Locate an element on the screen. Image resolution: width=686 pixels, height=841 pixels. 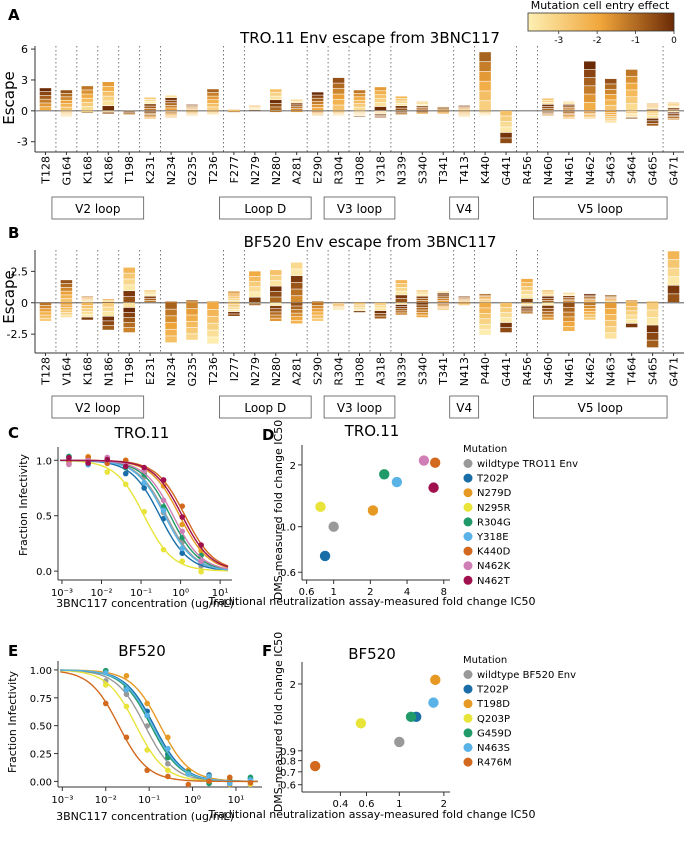
panel-f-title: BF520 is located at coordinates (372, 654).